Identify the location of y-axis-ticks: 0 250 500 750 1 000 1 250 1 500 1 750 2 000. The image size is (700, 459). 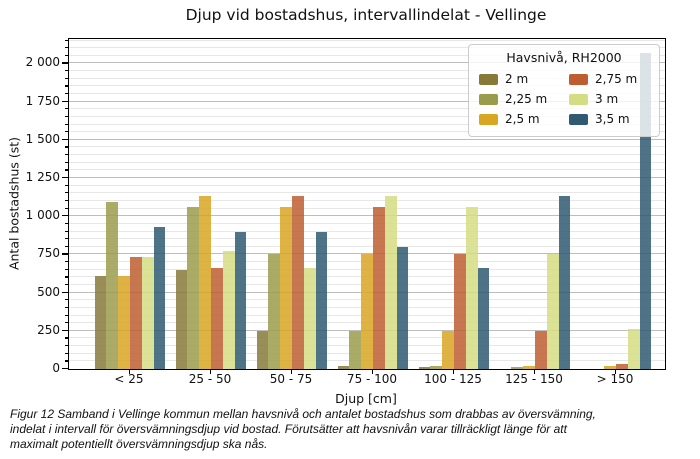
(30, 206).